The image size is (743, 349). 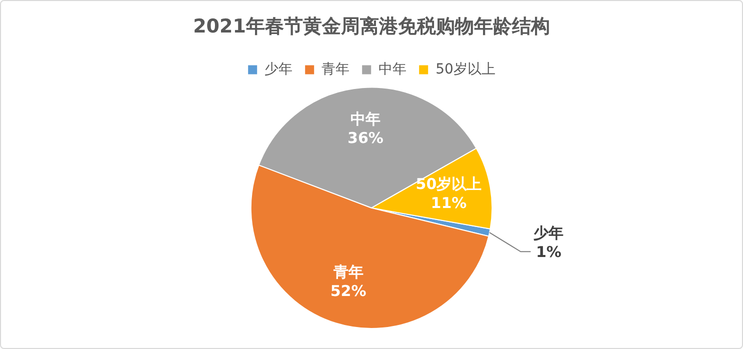 What do you see at coordinates (448, 203) in the screenshot?
I see `data-label: 11%` at bounding box center [448, 203].